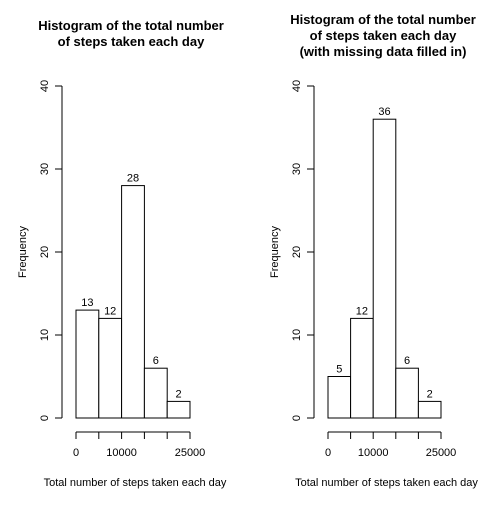 The image size is (504, 509). Describe the element at coordinates (384, 112) in the screenshot. I see `bar-count-label: 36` at that location.